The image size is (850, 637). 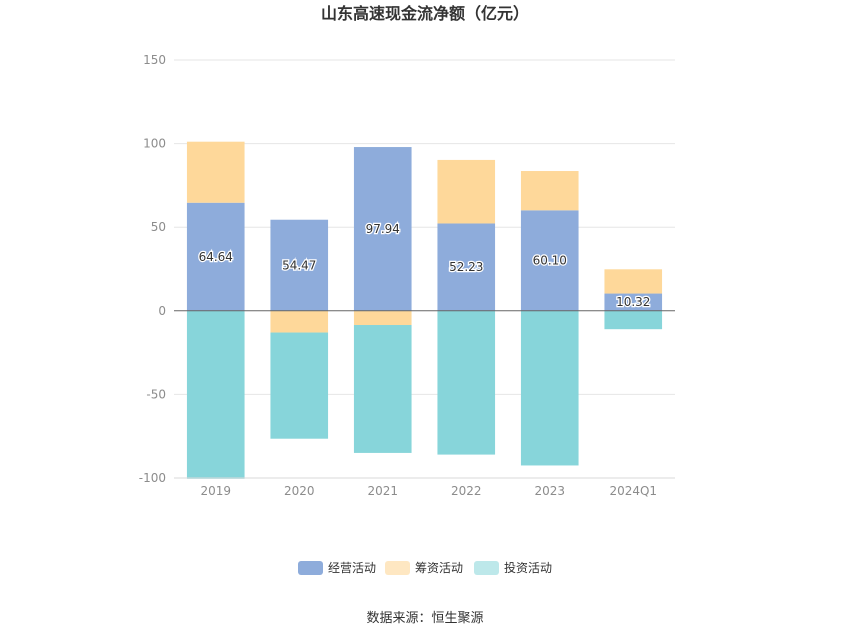 What do you see at coordinates (424, 266) in the screenshot?
I see `labels-layer: 64.64 54.47 97.94 52.23 60.10 10.32` at bounding box center [424, 266].